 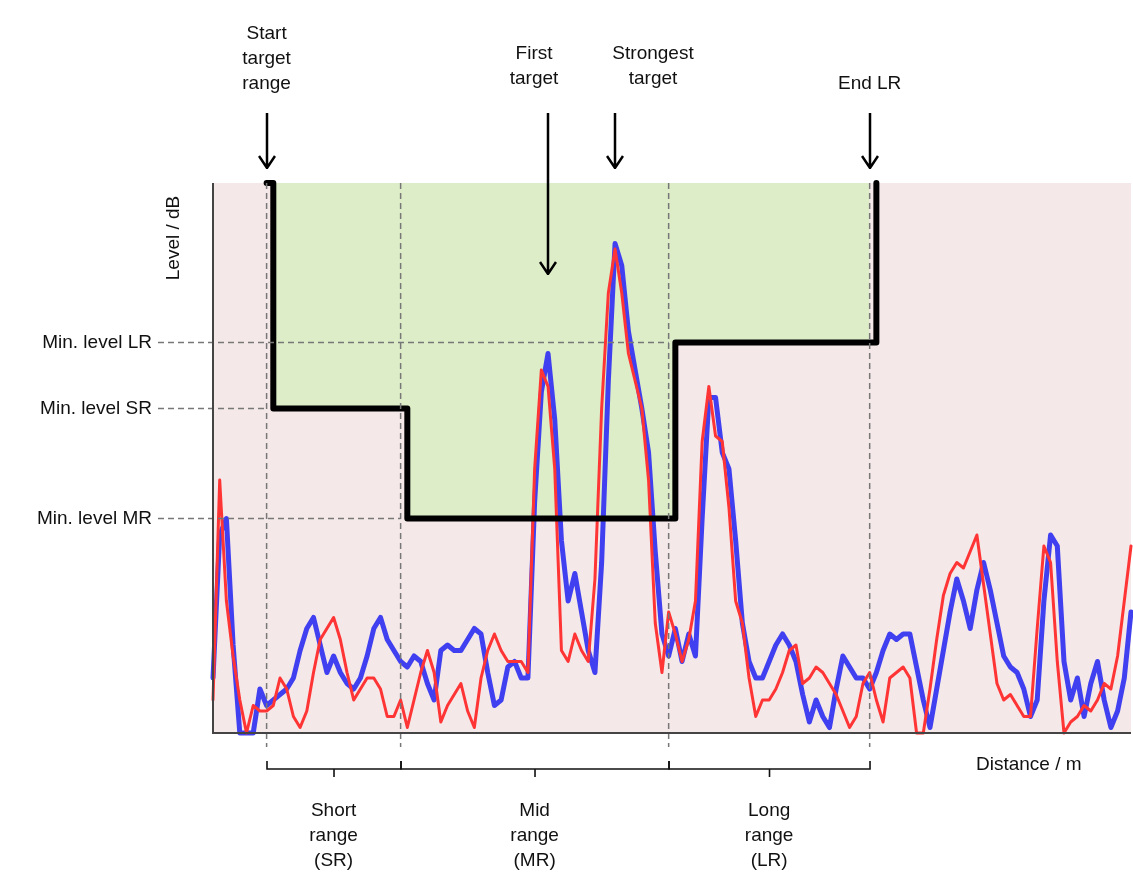 I want to click on y-axis-title: Level / dB, so click(x=172, y=238).